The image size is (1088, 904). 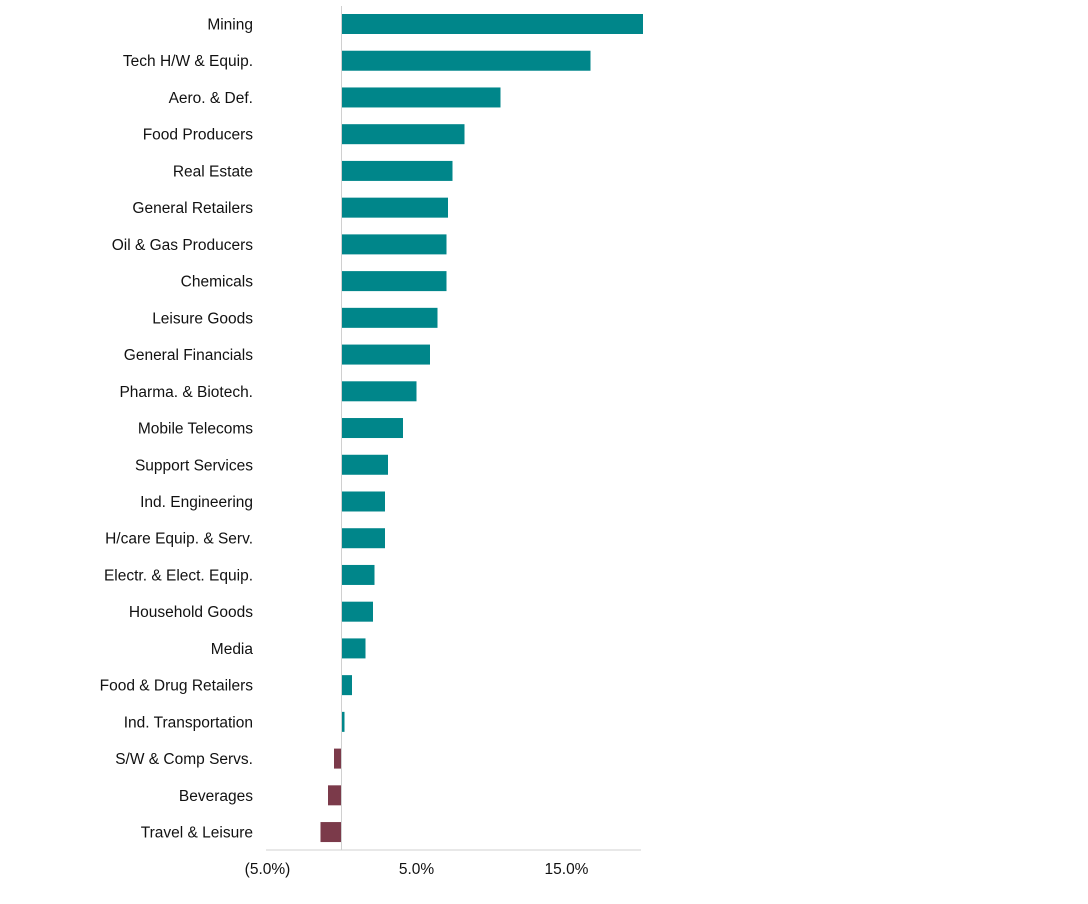 I want to click on category-label: Real Estate, so click(x=213, y=171).